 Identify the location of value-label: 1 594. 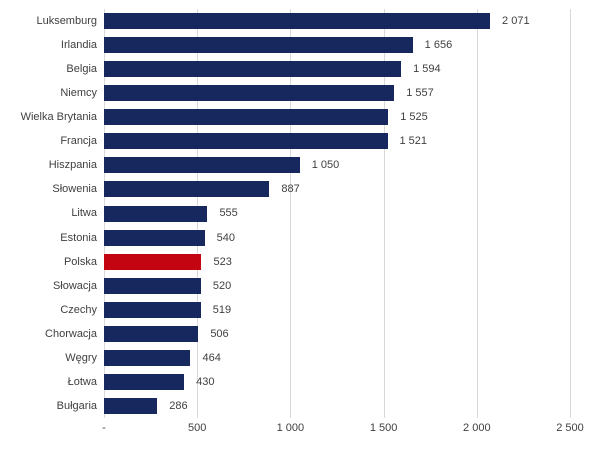
(427, 69).